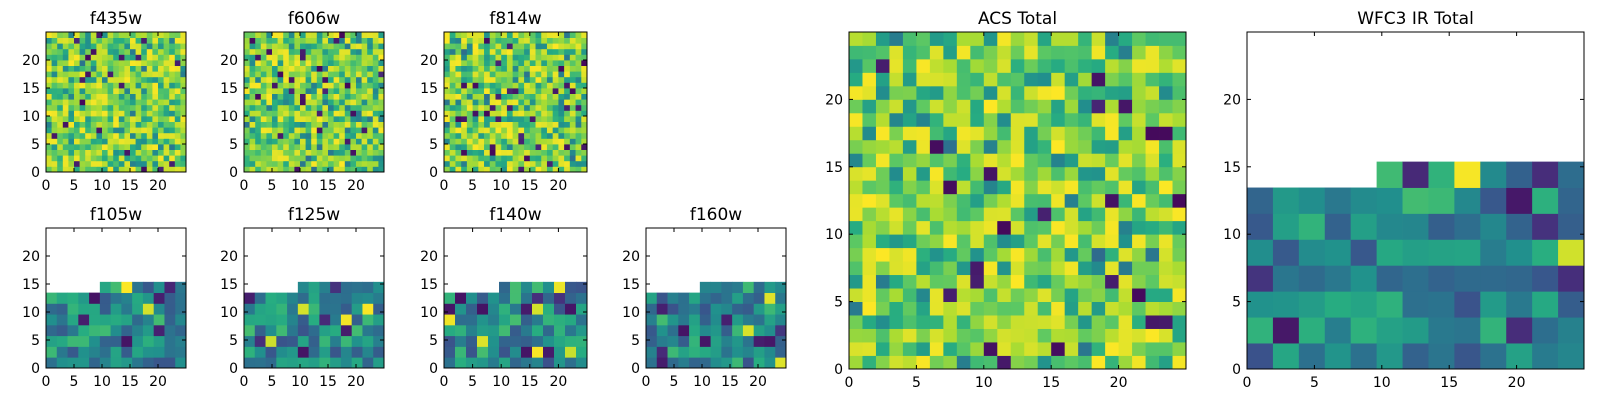 This screenshot has height=400, width=1600. I want to click on y-tick-label: 20, so click(834, 100).